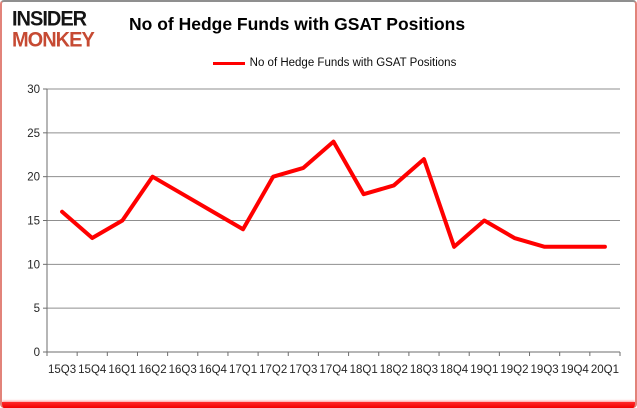  What do you see at coordinates (33, 90) in the screenshot?
I see `y-axis-tick-label: 30` at bounding box center [33, 90].